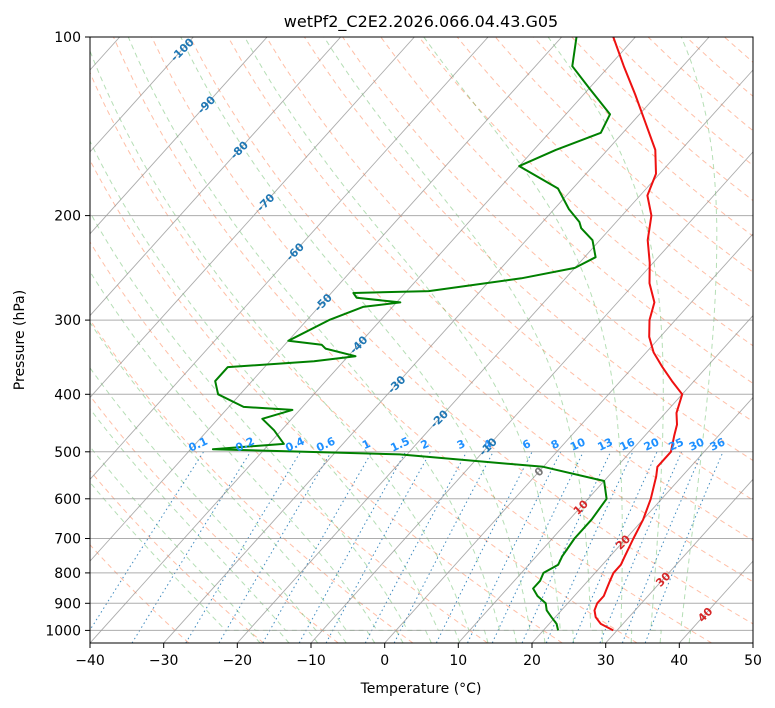  What do you see at coordinates (628, 444) in the screenshot?
I see `mixing-ratio-label: 16` at bounding box center [628, 444].